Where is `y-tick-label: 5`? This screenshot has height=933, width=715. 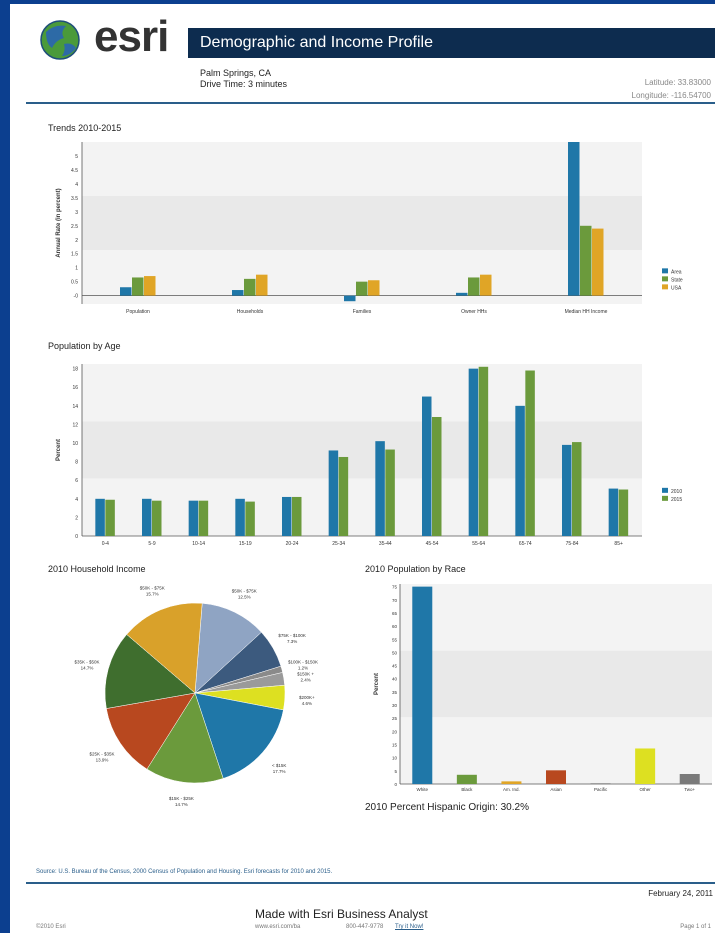
y-tick-label: 5 is located at coordinates (76, 157).